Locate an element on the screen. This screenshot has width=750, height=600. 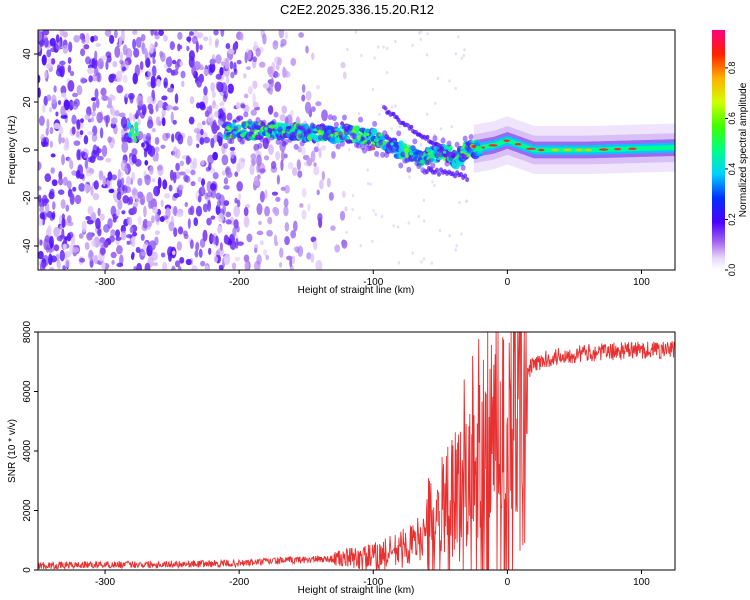
spectrogram-xtick-label: -300 is located at coordinates (105, 282).